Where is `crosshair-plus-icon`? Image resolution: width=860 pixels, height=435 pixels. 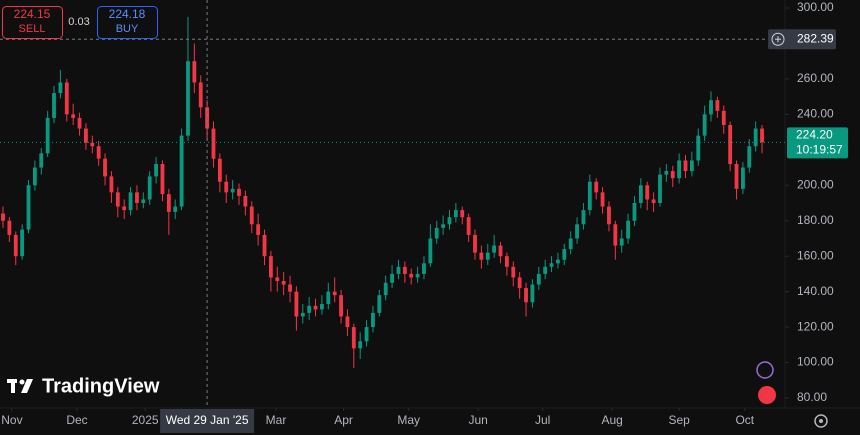 crosshair-plus-icon is located at coordinates (778, 39).